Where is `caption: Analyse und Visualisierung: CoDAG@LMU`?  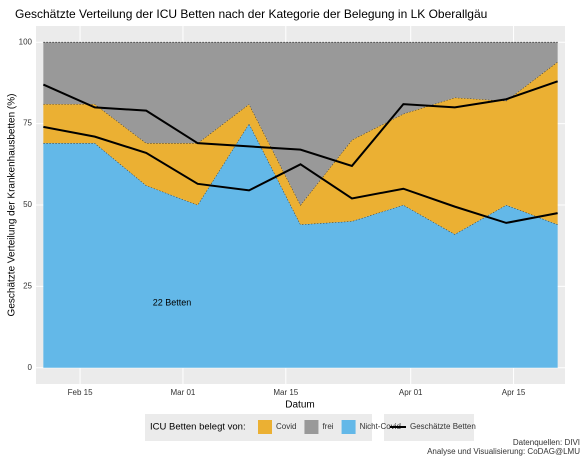 caption: Analyse und Visualisierung: CoDAG@LMU is located at coordinates (503, 451).